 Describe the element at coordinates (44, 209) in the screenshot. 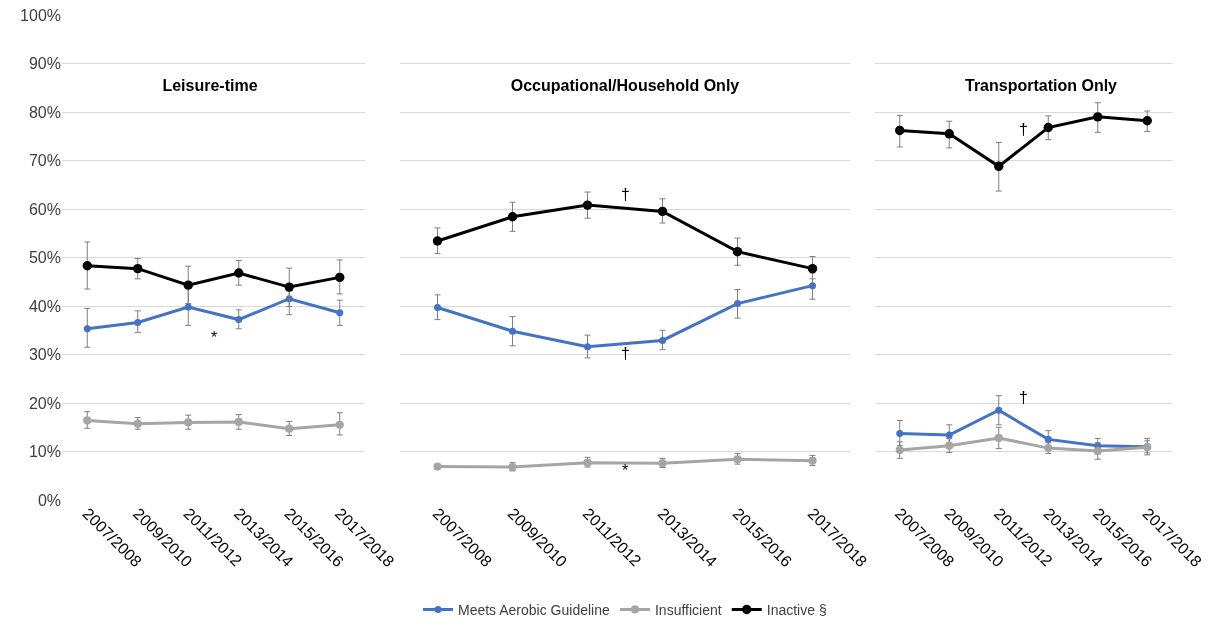

I see `y-tick-label: 60%` at that location.